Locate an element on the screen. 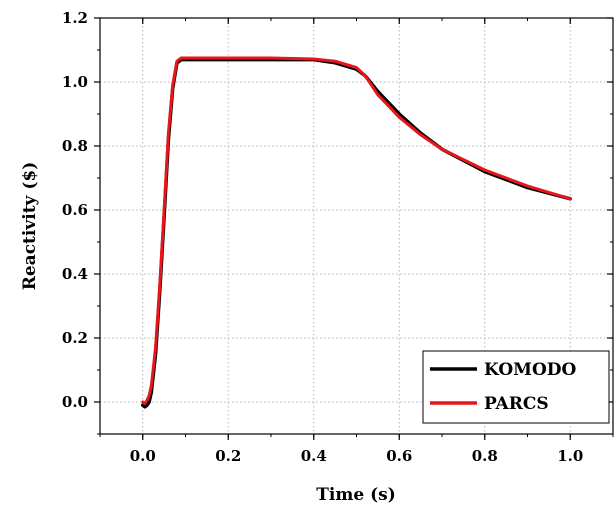 This screenshot has height=511, width=616. x-tick-label: 1.0 is located at coordinates (570, 456).